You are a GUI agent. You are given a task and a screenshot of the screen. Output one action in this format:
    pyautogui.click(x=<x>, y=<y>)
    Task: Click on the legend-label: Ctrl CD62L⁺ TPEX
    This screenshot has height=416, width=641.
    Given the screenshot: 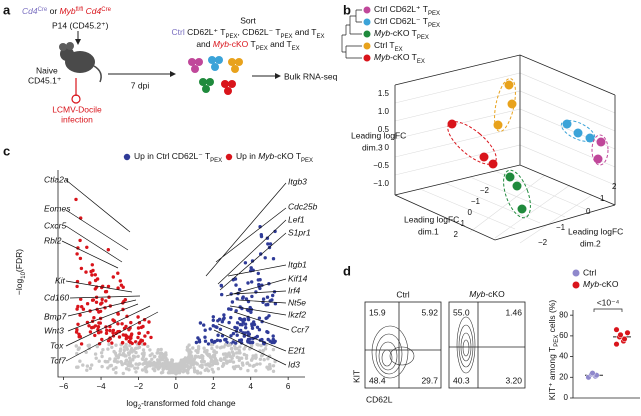 What is the action you would take?
    pyautogui.click(x=407, y=10)
    